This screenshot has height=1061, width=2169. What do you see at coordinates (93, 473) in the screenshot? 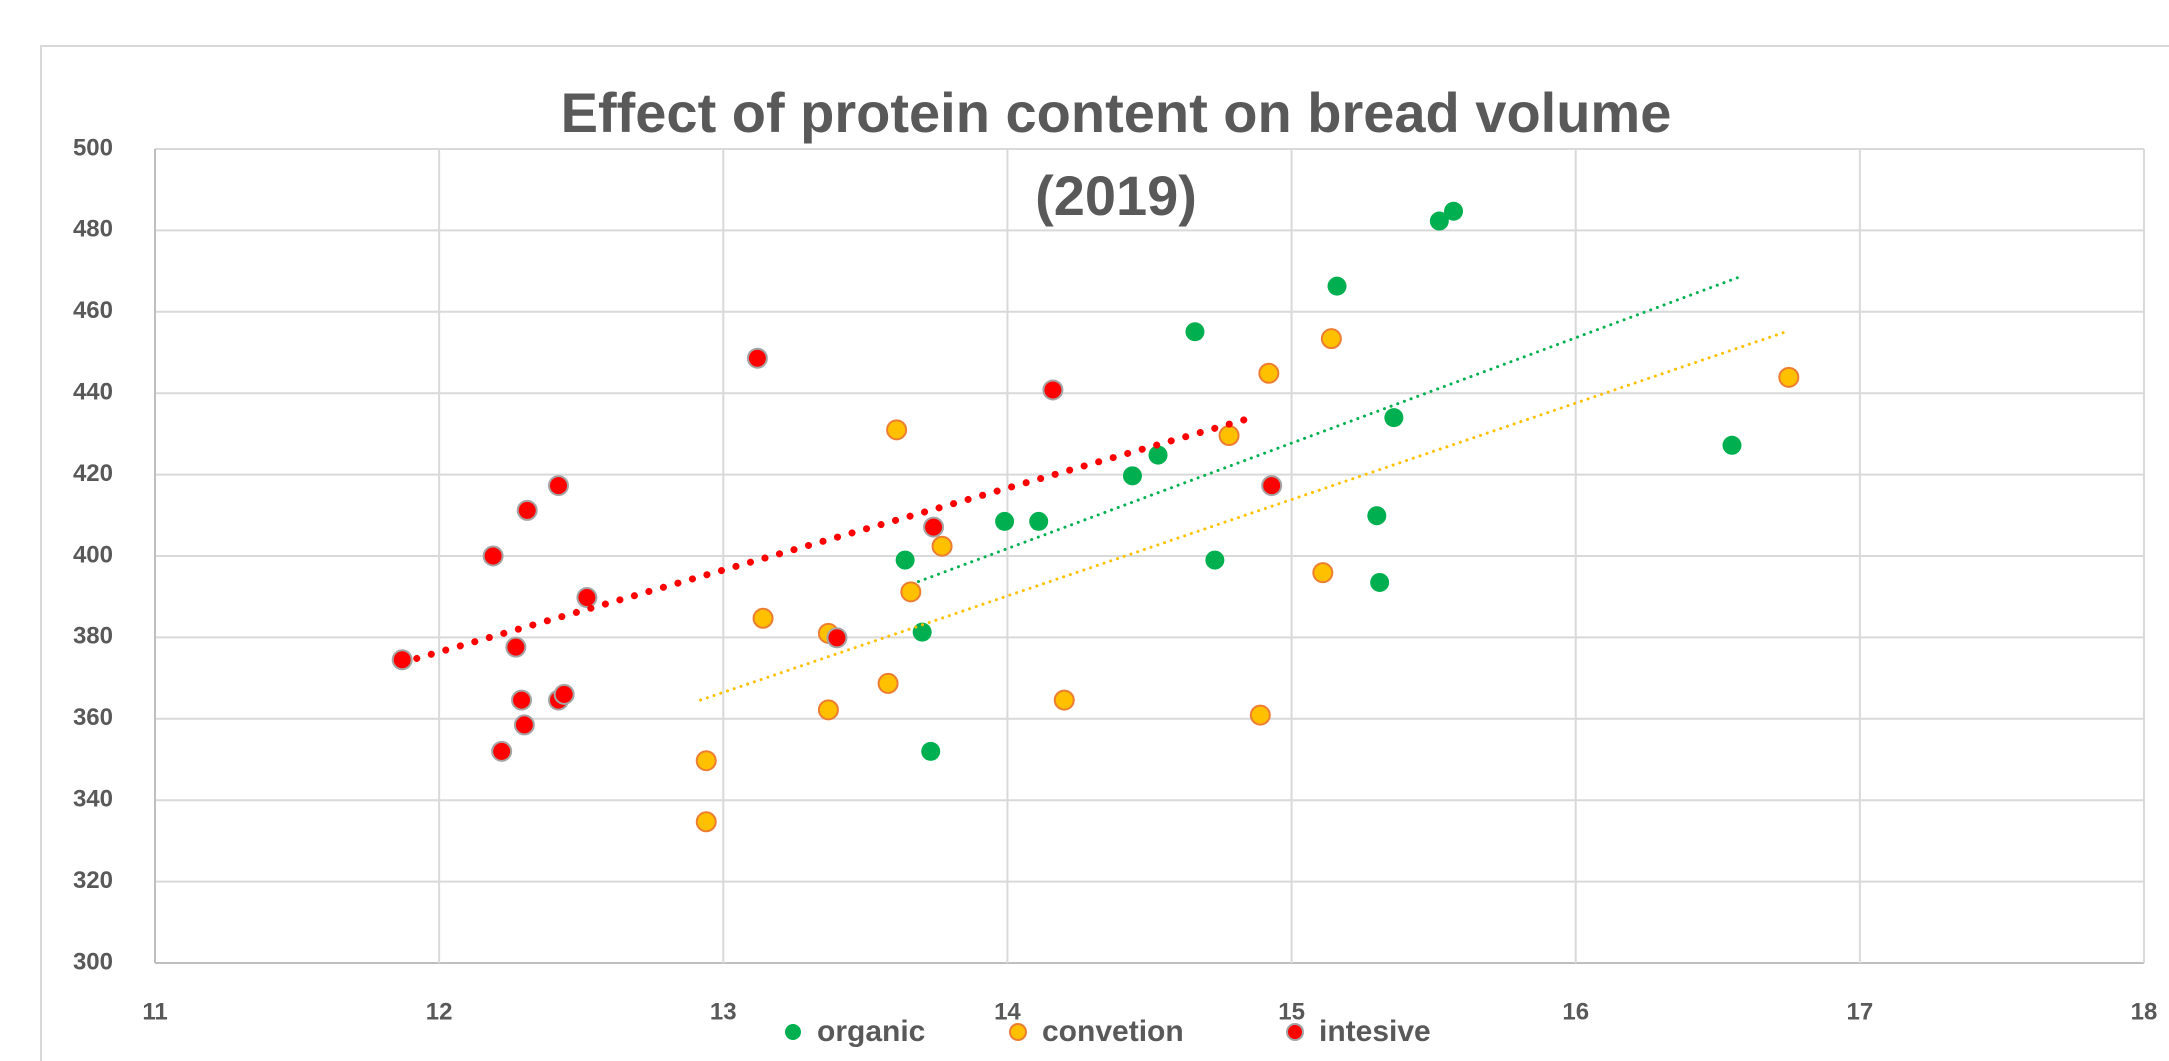
I see `y-tick-label: 420` at bounding box center [93, 473].